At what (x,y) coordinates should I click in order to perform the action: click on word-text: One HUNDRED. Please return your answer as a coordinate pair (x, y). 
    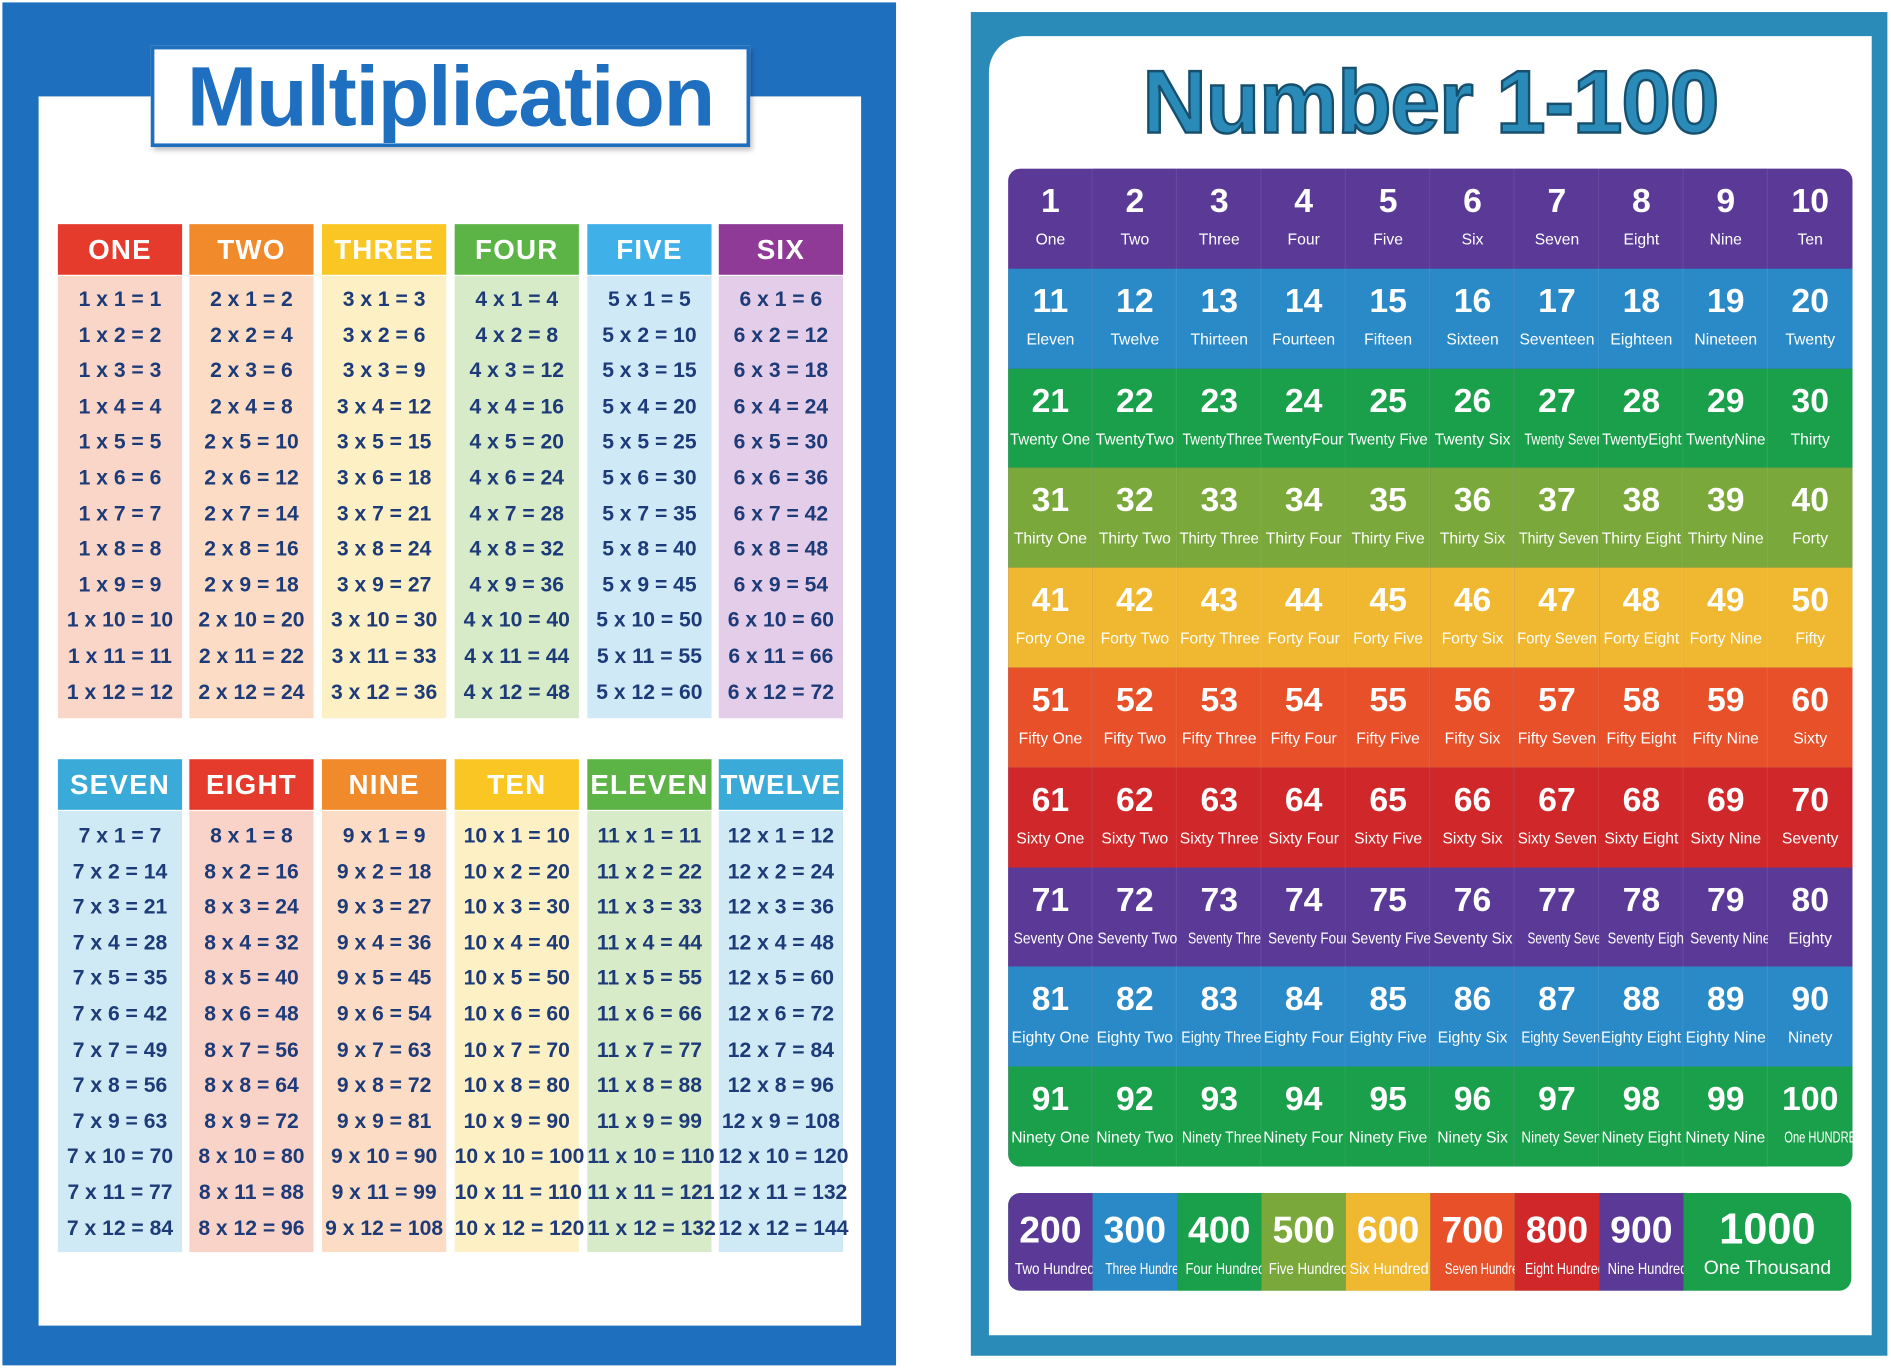
    Looking at the image, I should click on (1824, 1137).